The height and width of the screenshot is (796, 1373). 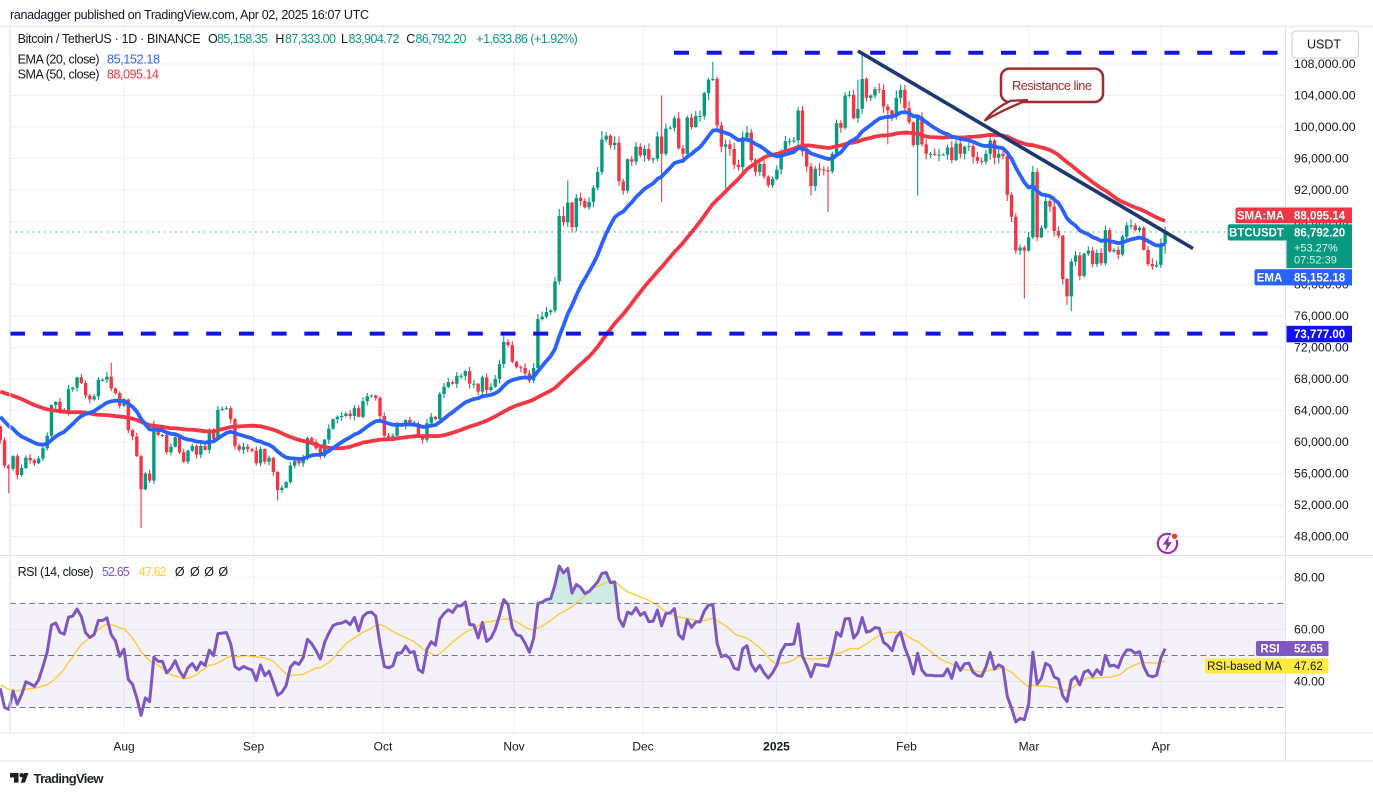 What do you see at coordinates (1269, 650) in the screenshot?
I see `svg-text: RSI` at bounding box center [1269, 650].